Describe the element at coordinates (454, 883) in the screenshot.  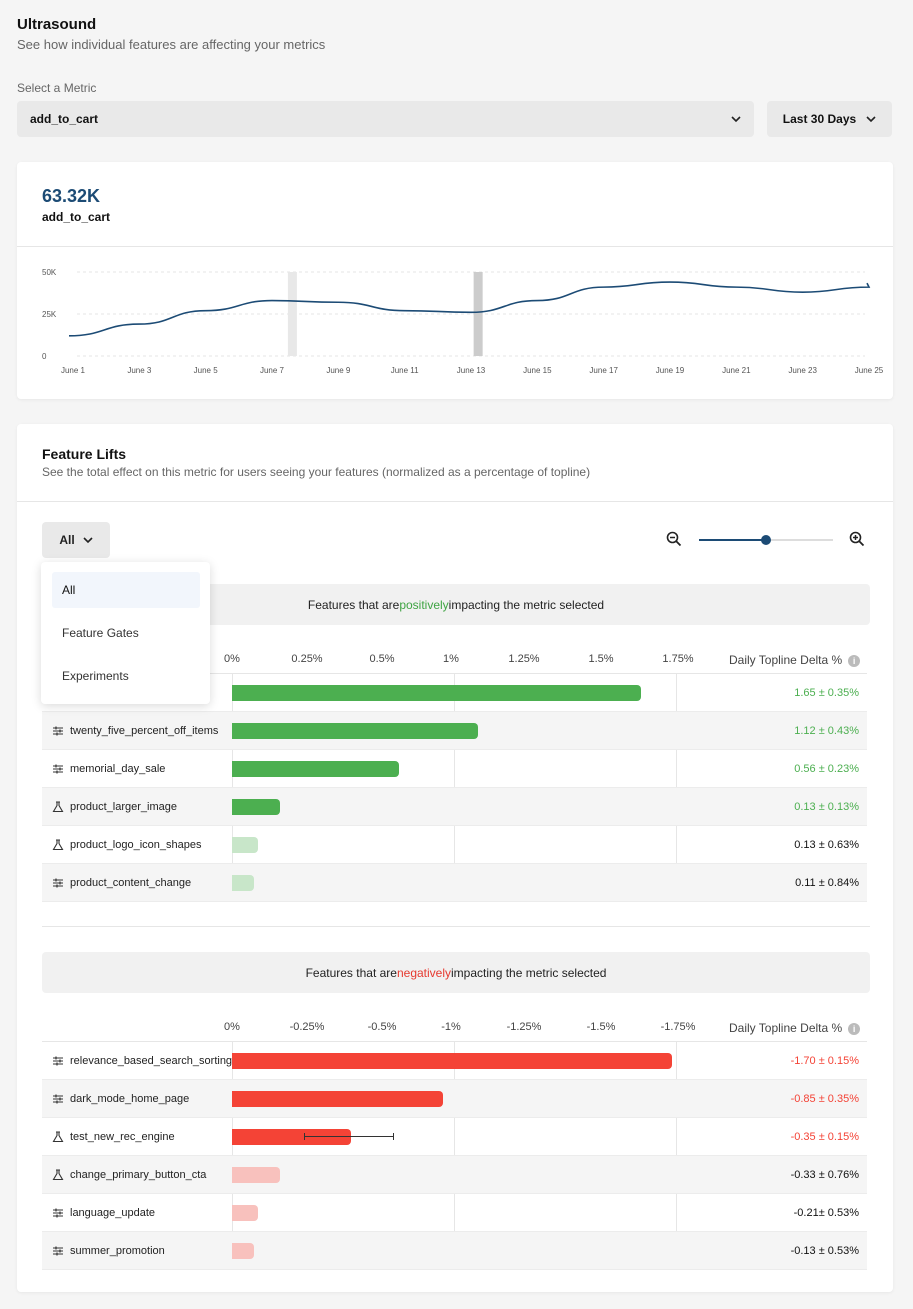
I see `feature-row: product_content_change 0.11 ± 0.84%` at that location.